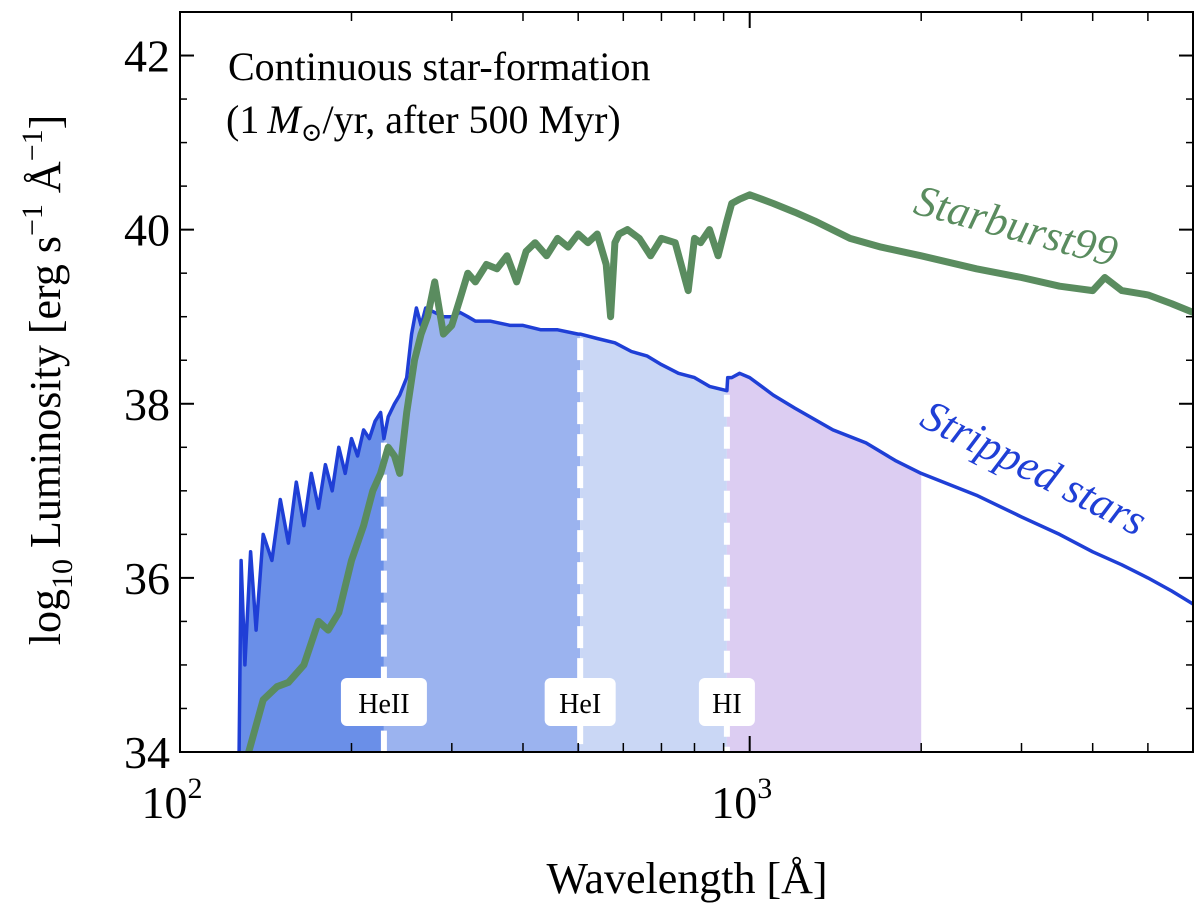  Describe the element at coordinates (284, 119) in the screenshot. I see `annotation-msun: M` at that location.